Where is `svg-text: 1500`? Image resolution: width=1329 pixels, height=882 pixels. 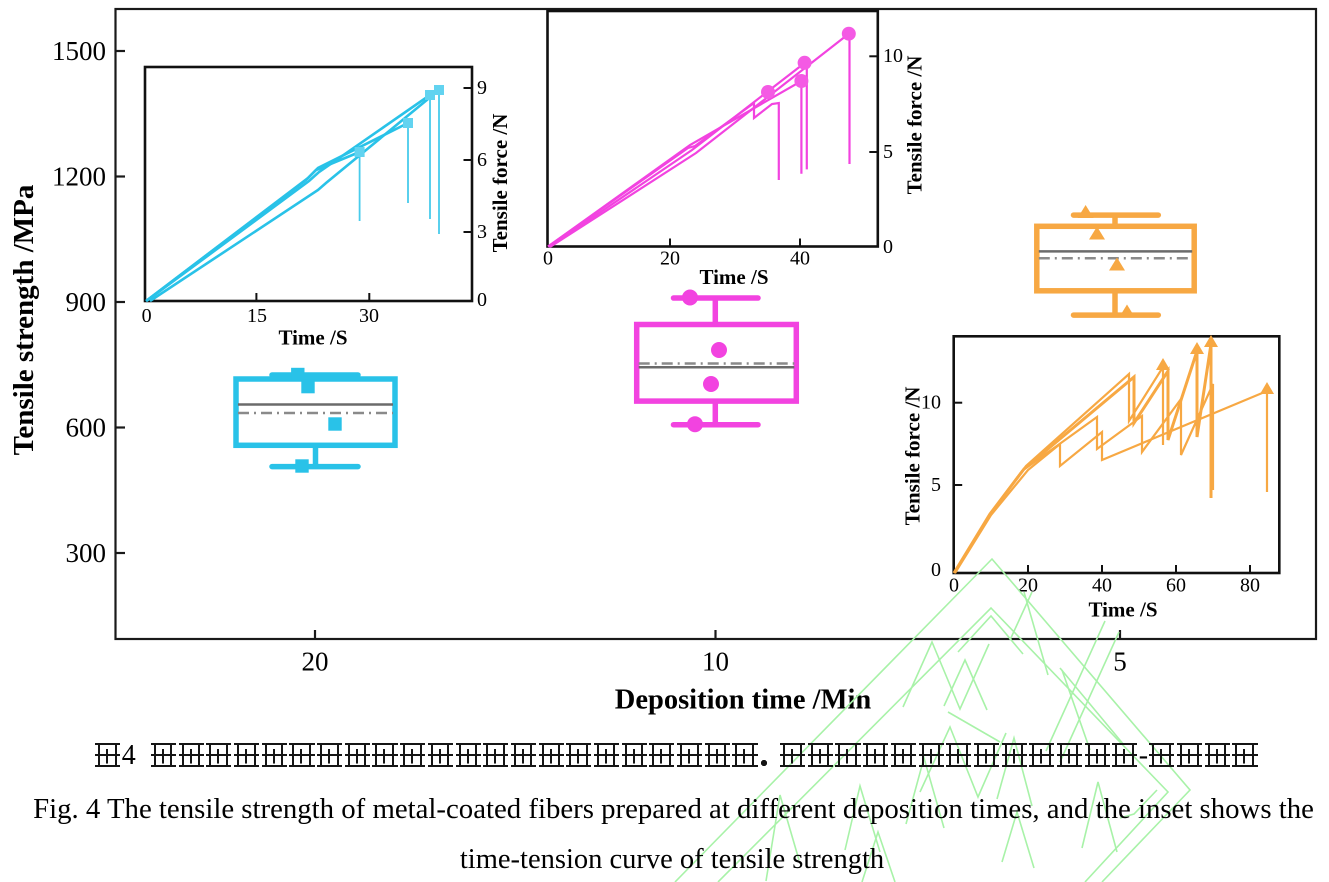
svg-text: 1500 is located at coordinates (79, 51).